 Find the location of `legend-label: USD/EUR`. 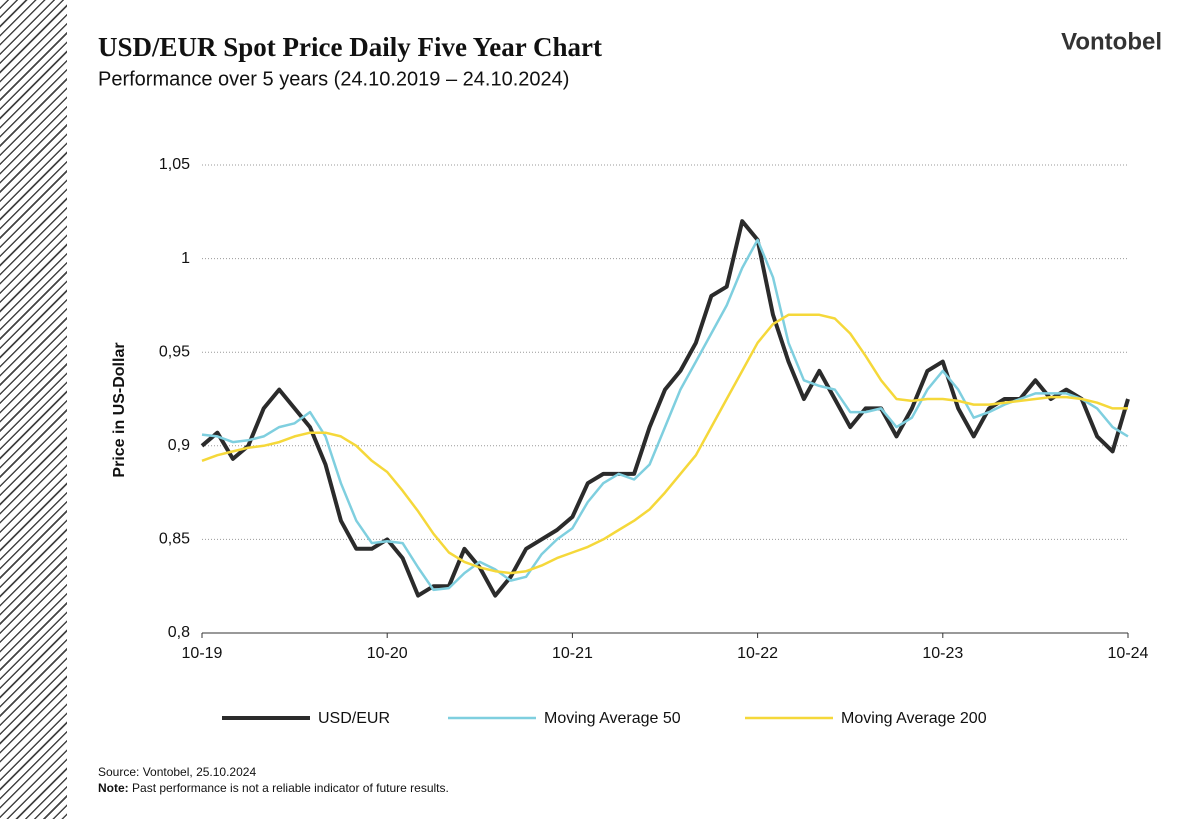

legend-label: USD/EUR is located at coordinates (354, 718).